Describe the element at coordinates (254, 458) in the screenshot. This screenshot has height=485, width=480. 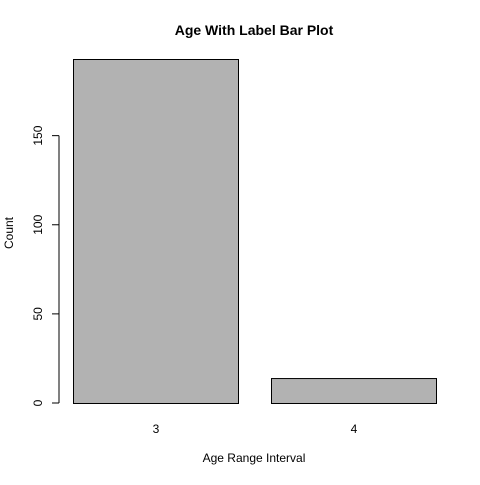
I see `x-axis-label: Age Range Interval` at that location.